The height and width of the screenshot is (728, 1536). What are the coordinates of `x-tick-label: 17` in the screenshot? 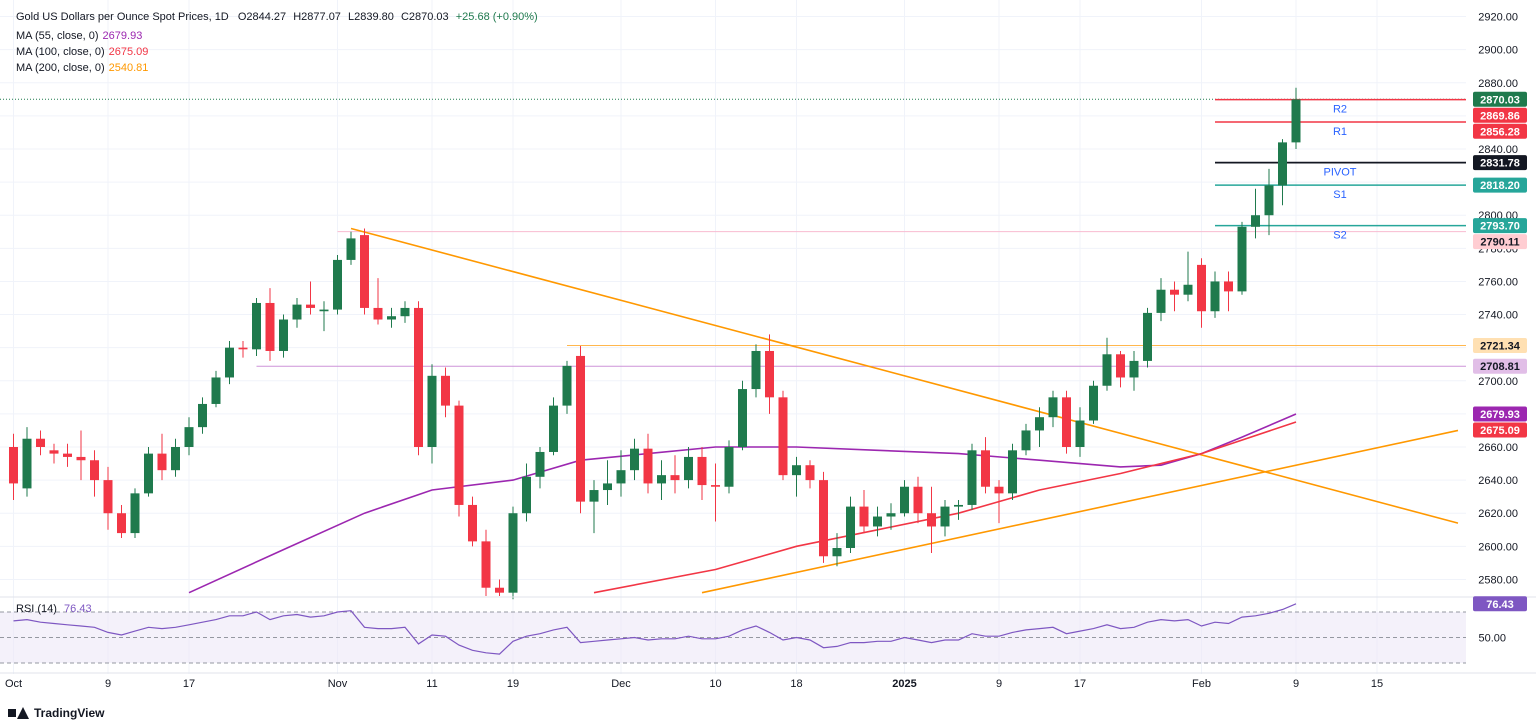 It's located at (189, 684).